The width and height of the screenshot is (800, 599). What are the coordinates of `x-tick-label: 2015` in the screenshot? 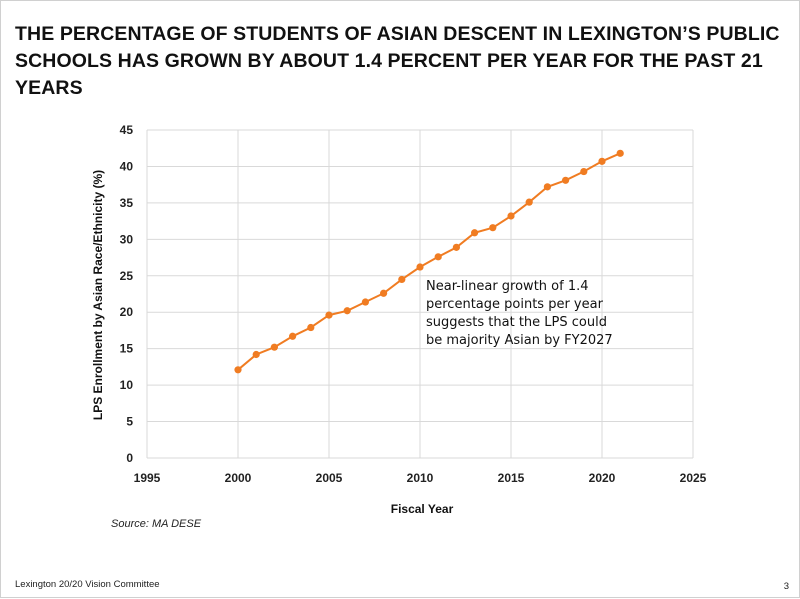 It's located at (511, 478).